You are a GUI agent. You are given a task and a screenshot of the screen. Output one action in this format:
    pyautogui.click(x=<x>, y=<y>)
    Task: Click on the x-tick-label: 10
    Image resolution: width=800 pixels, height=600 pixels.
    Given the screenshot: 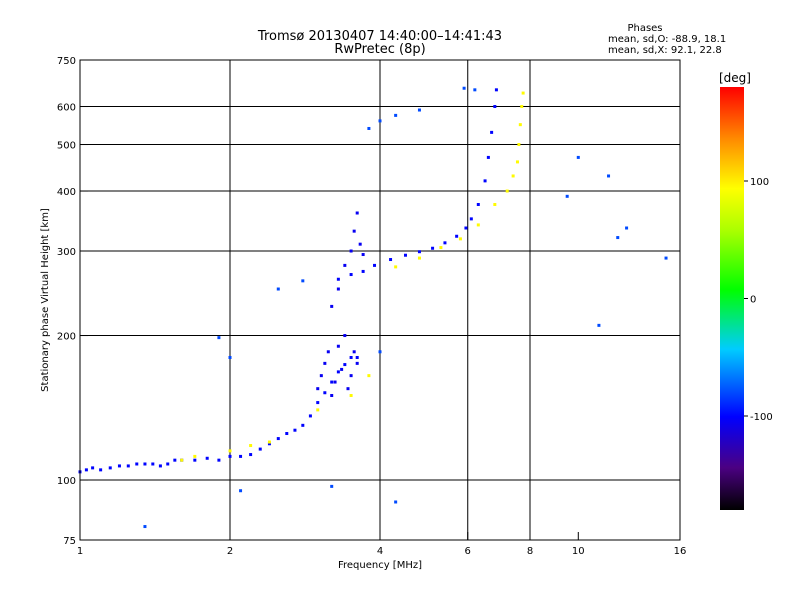 What is the action you would take?
    pyautogui.click(x=578, y=551)
    